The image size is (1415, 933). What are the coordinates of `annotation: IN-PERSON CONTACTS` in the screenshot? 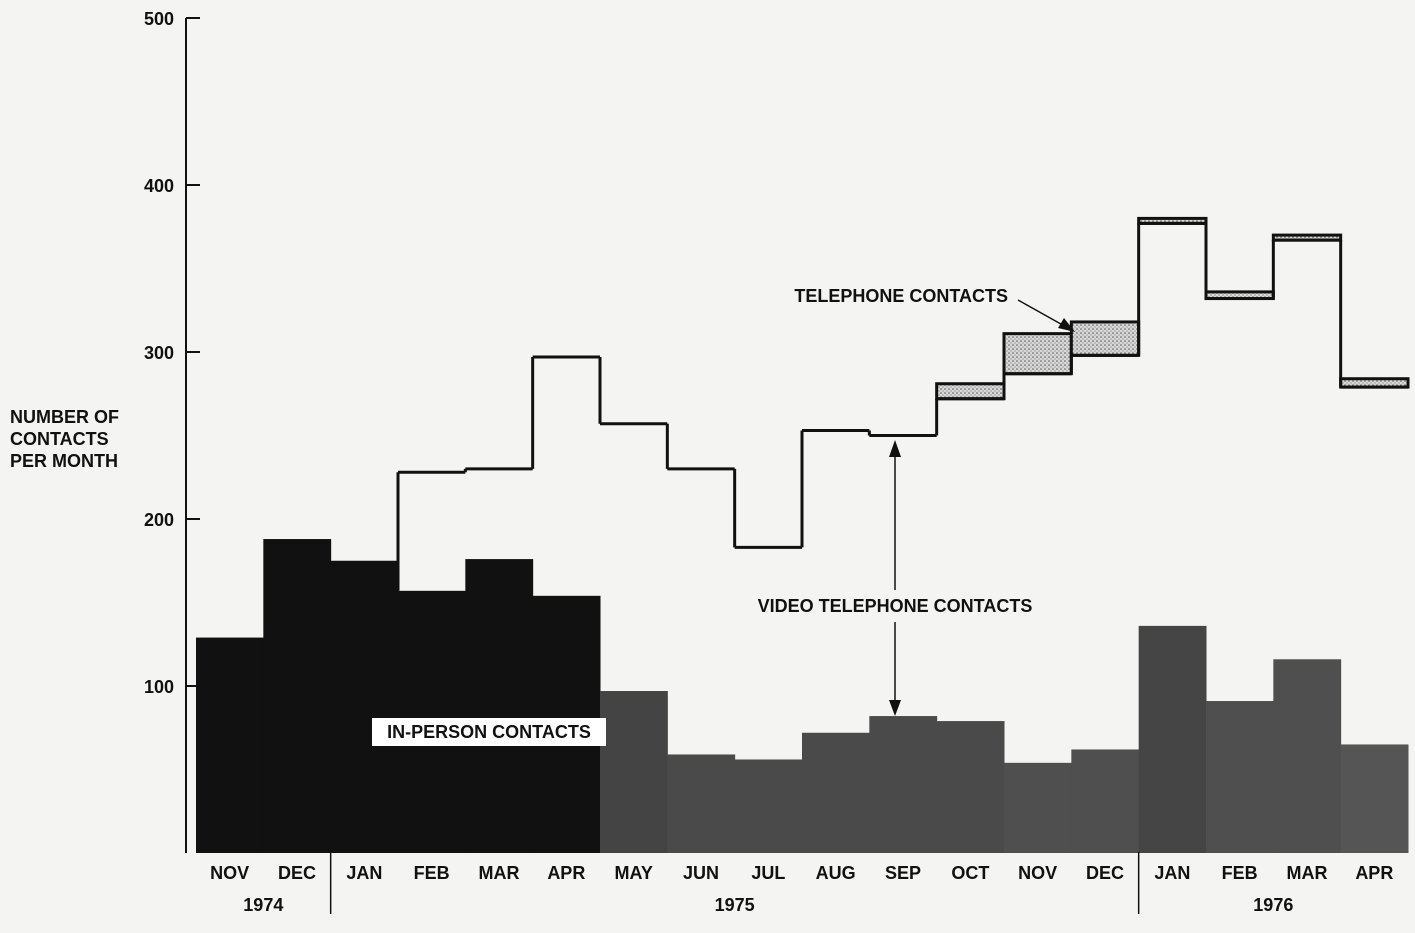 It's located at (489, 732).